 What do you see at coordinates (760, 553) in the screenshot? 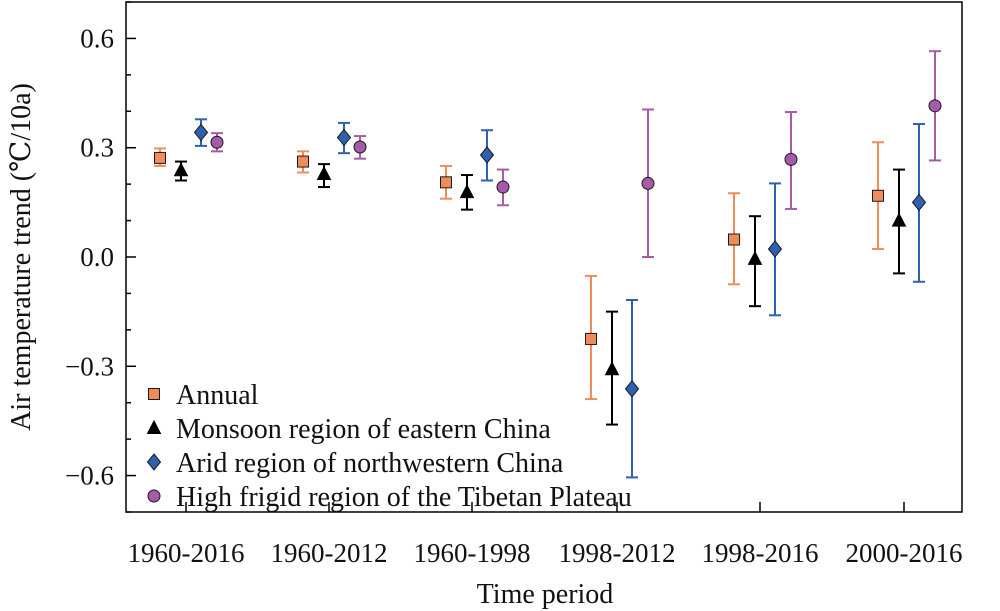
I see `x-tick-label: 1998-2016` at bounding box center [760, 553].